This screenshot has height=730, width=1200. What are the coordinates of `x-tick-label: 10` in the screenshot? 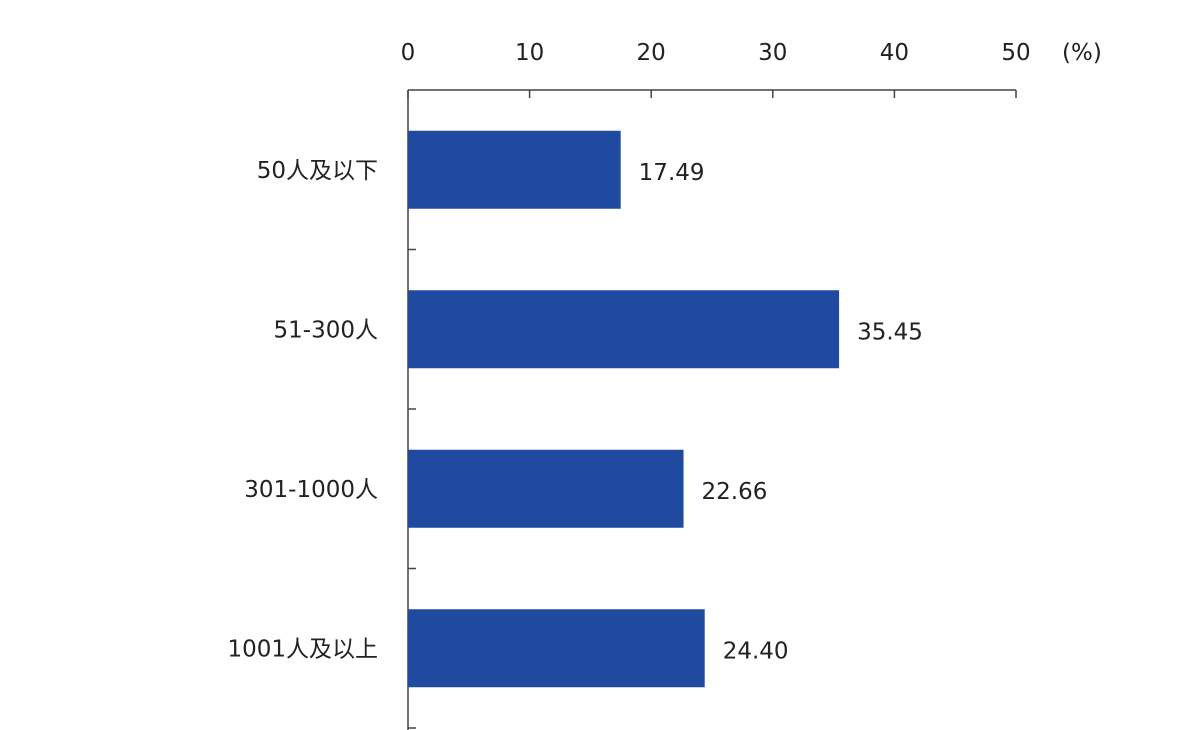 It's located at (529, 53).